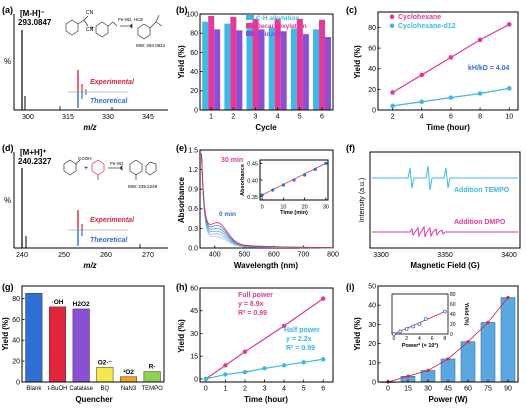 This screenshot has width=526, height=412. What do you see at coordinates (22, 255) in the screenshot?
I see `panel-d-xtick-1: 240` at bounding box center [22, 255].